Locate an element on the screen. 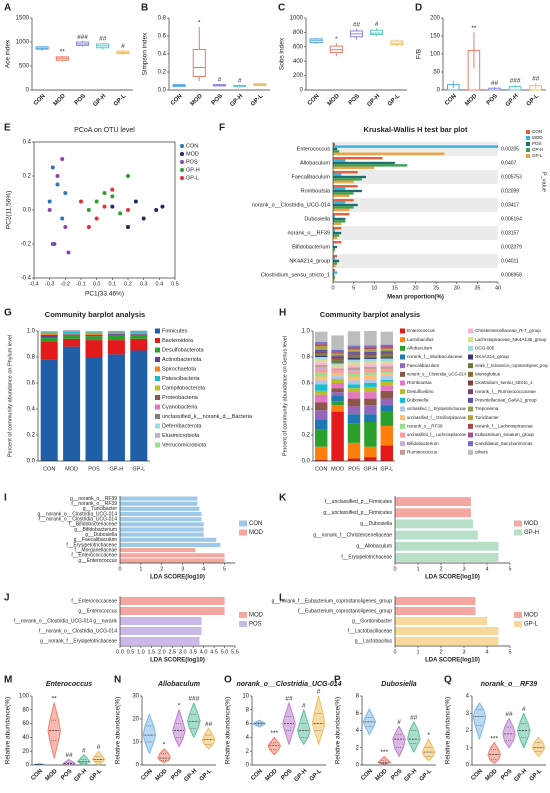 This screenshot has height=793, width=550. chart-title: Community barplot analysis is located at coordinates (95, 314).